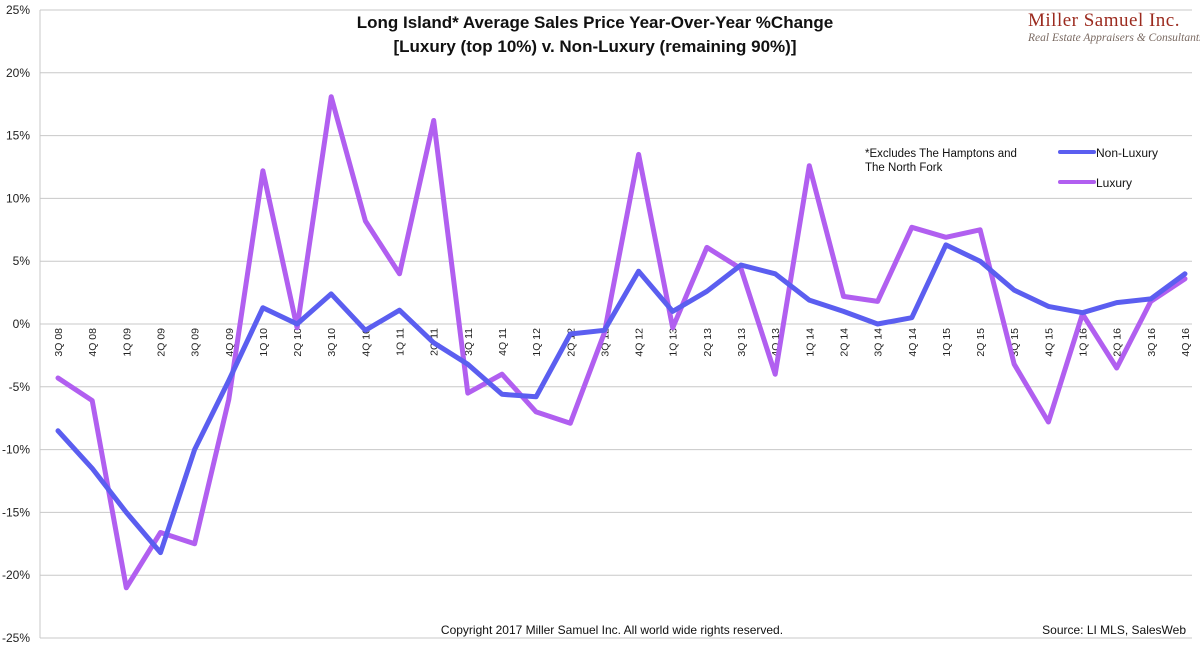  I want to click on x-tick-label: 4Q 10, so click(366, 342).